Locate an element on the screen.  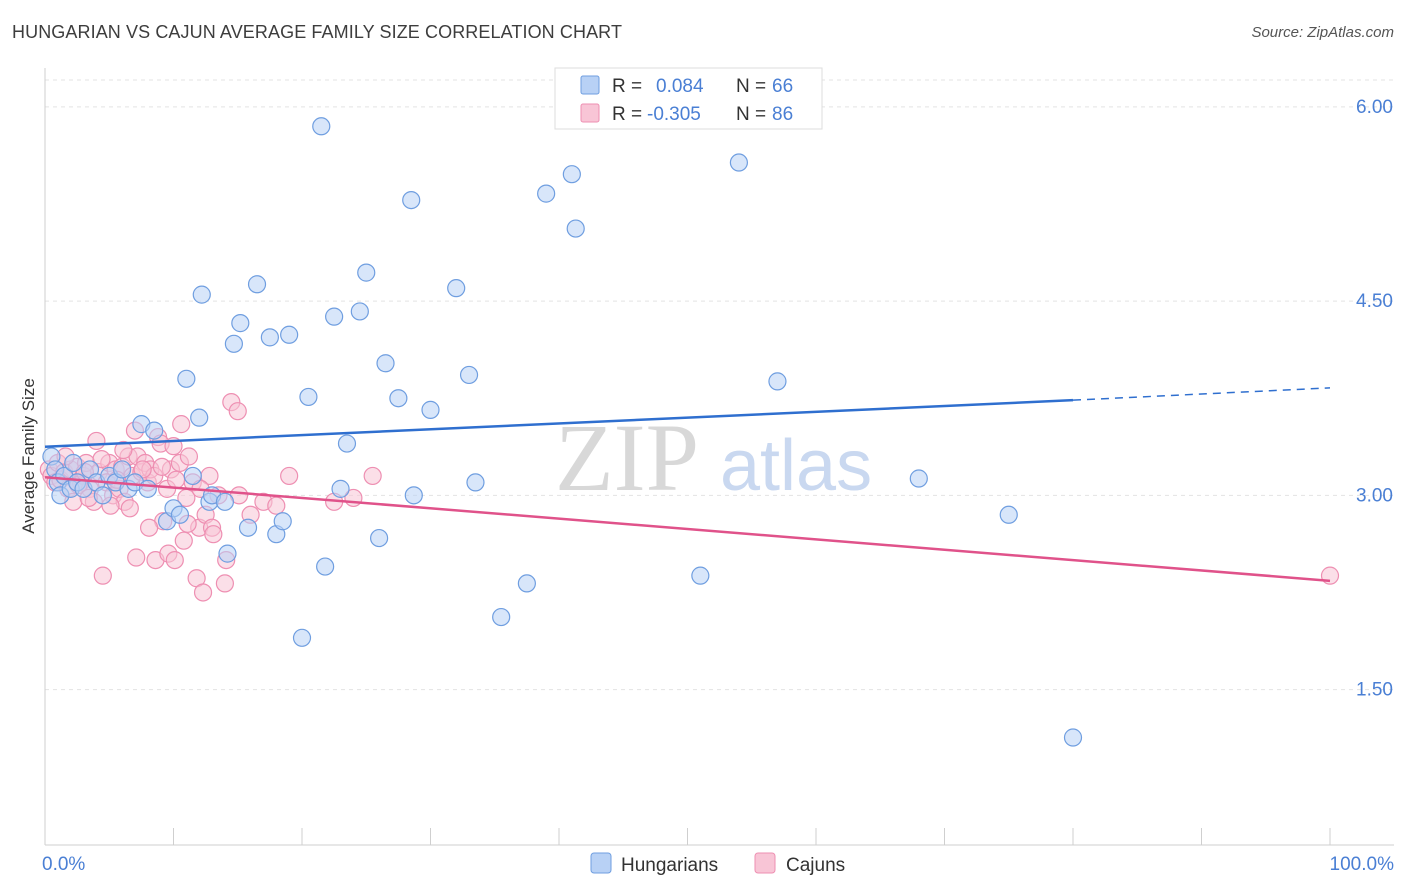
legend-swatch-cajuns is located at coordinates (590, 113).